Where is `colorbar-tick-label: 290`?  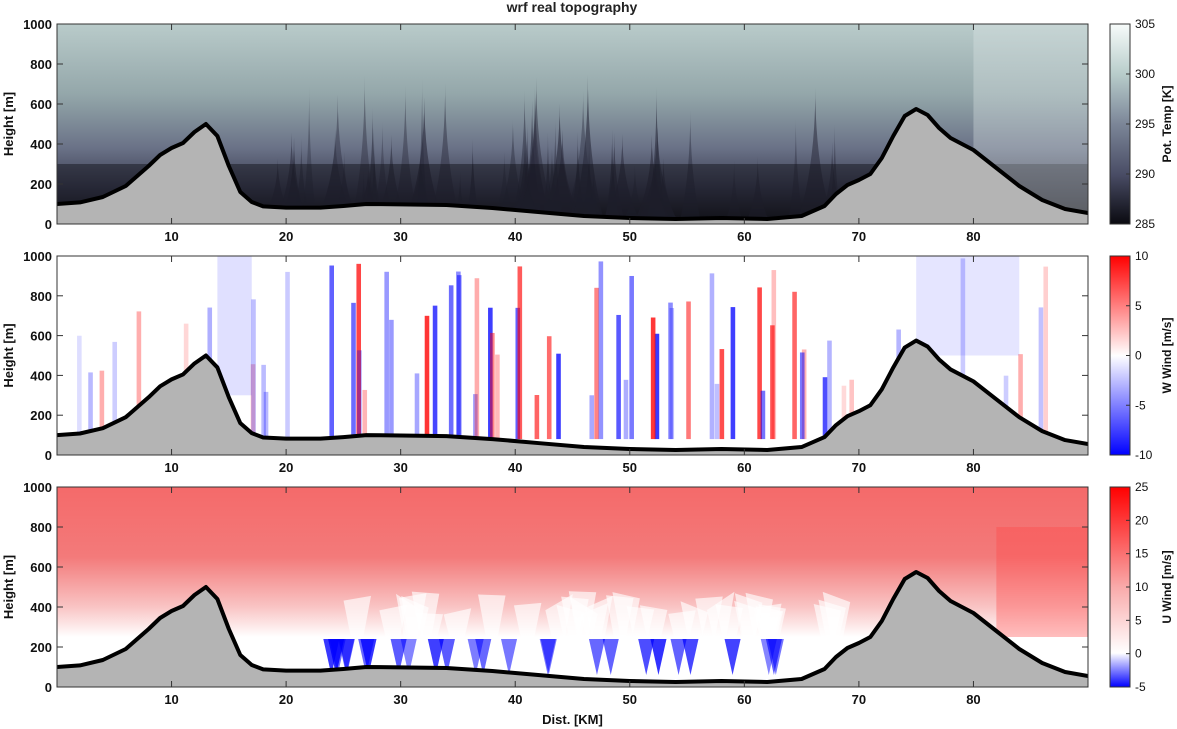 colorbar-tick-label: 290 is located at coordinates (1145, 174).